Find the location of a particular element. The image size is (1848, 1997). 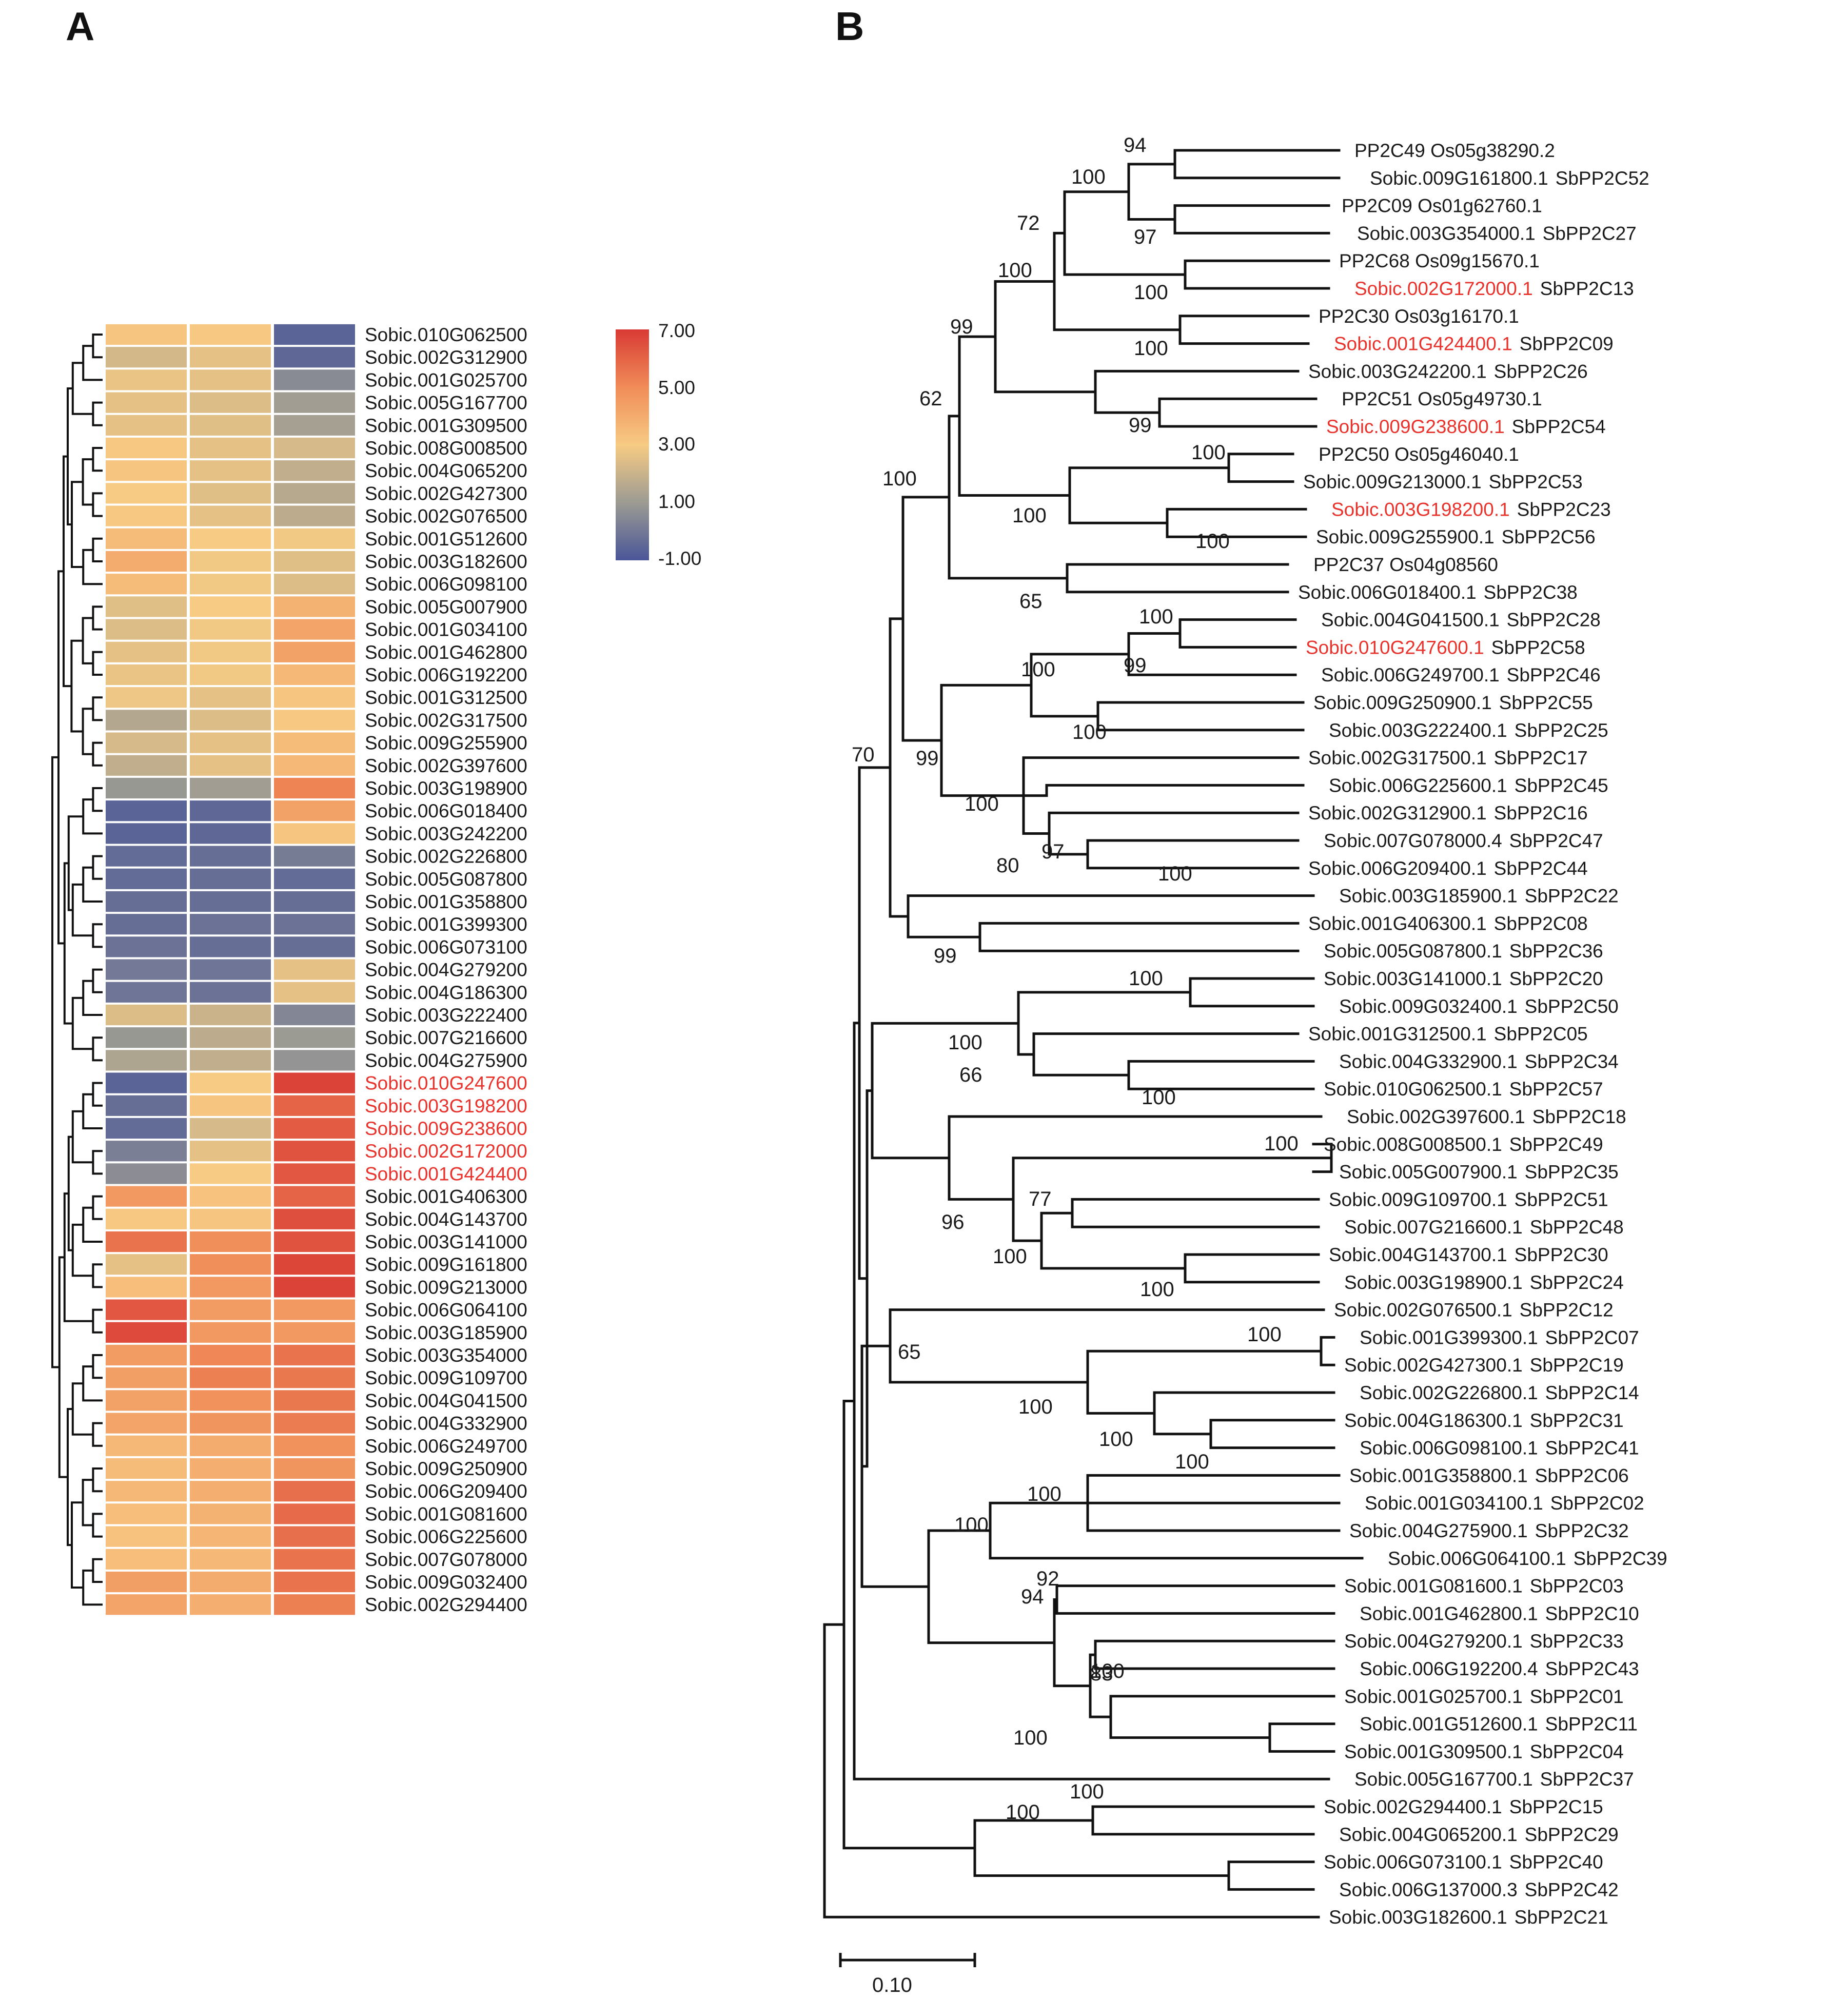

panel-a-label: A is located at coordinates (80, 26).